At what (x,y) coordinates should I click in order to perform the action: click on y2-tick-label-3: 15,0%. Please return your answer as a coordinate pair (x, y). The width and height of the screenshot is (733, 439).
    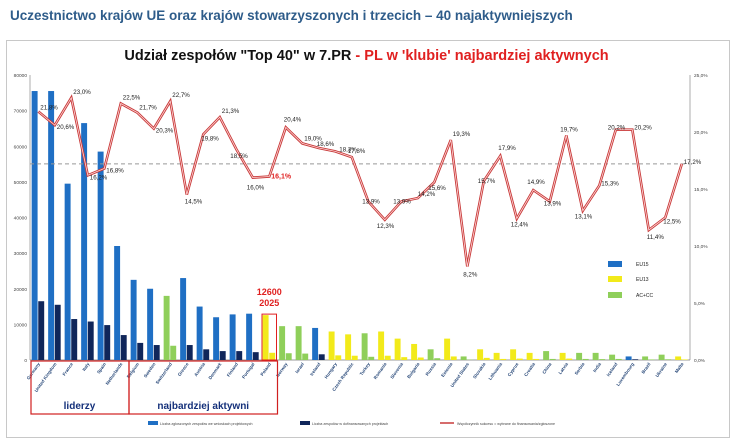
    Looking at the image, I should click on (701, 190).